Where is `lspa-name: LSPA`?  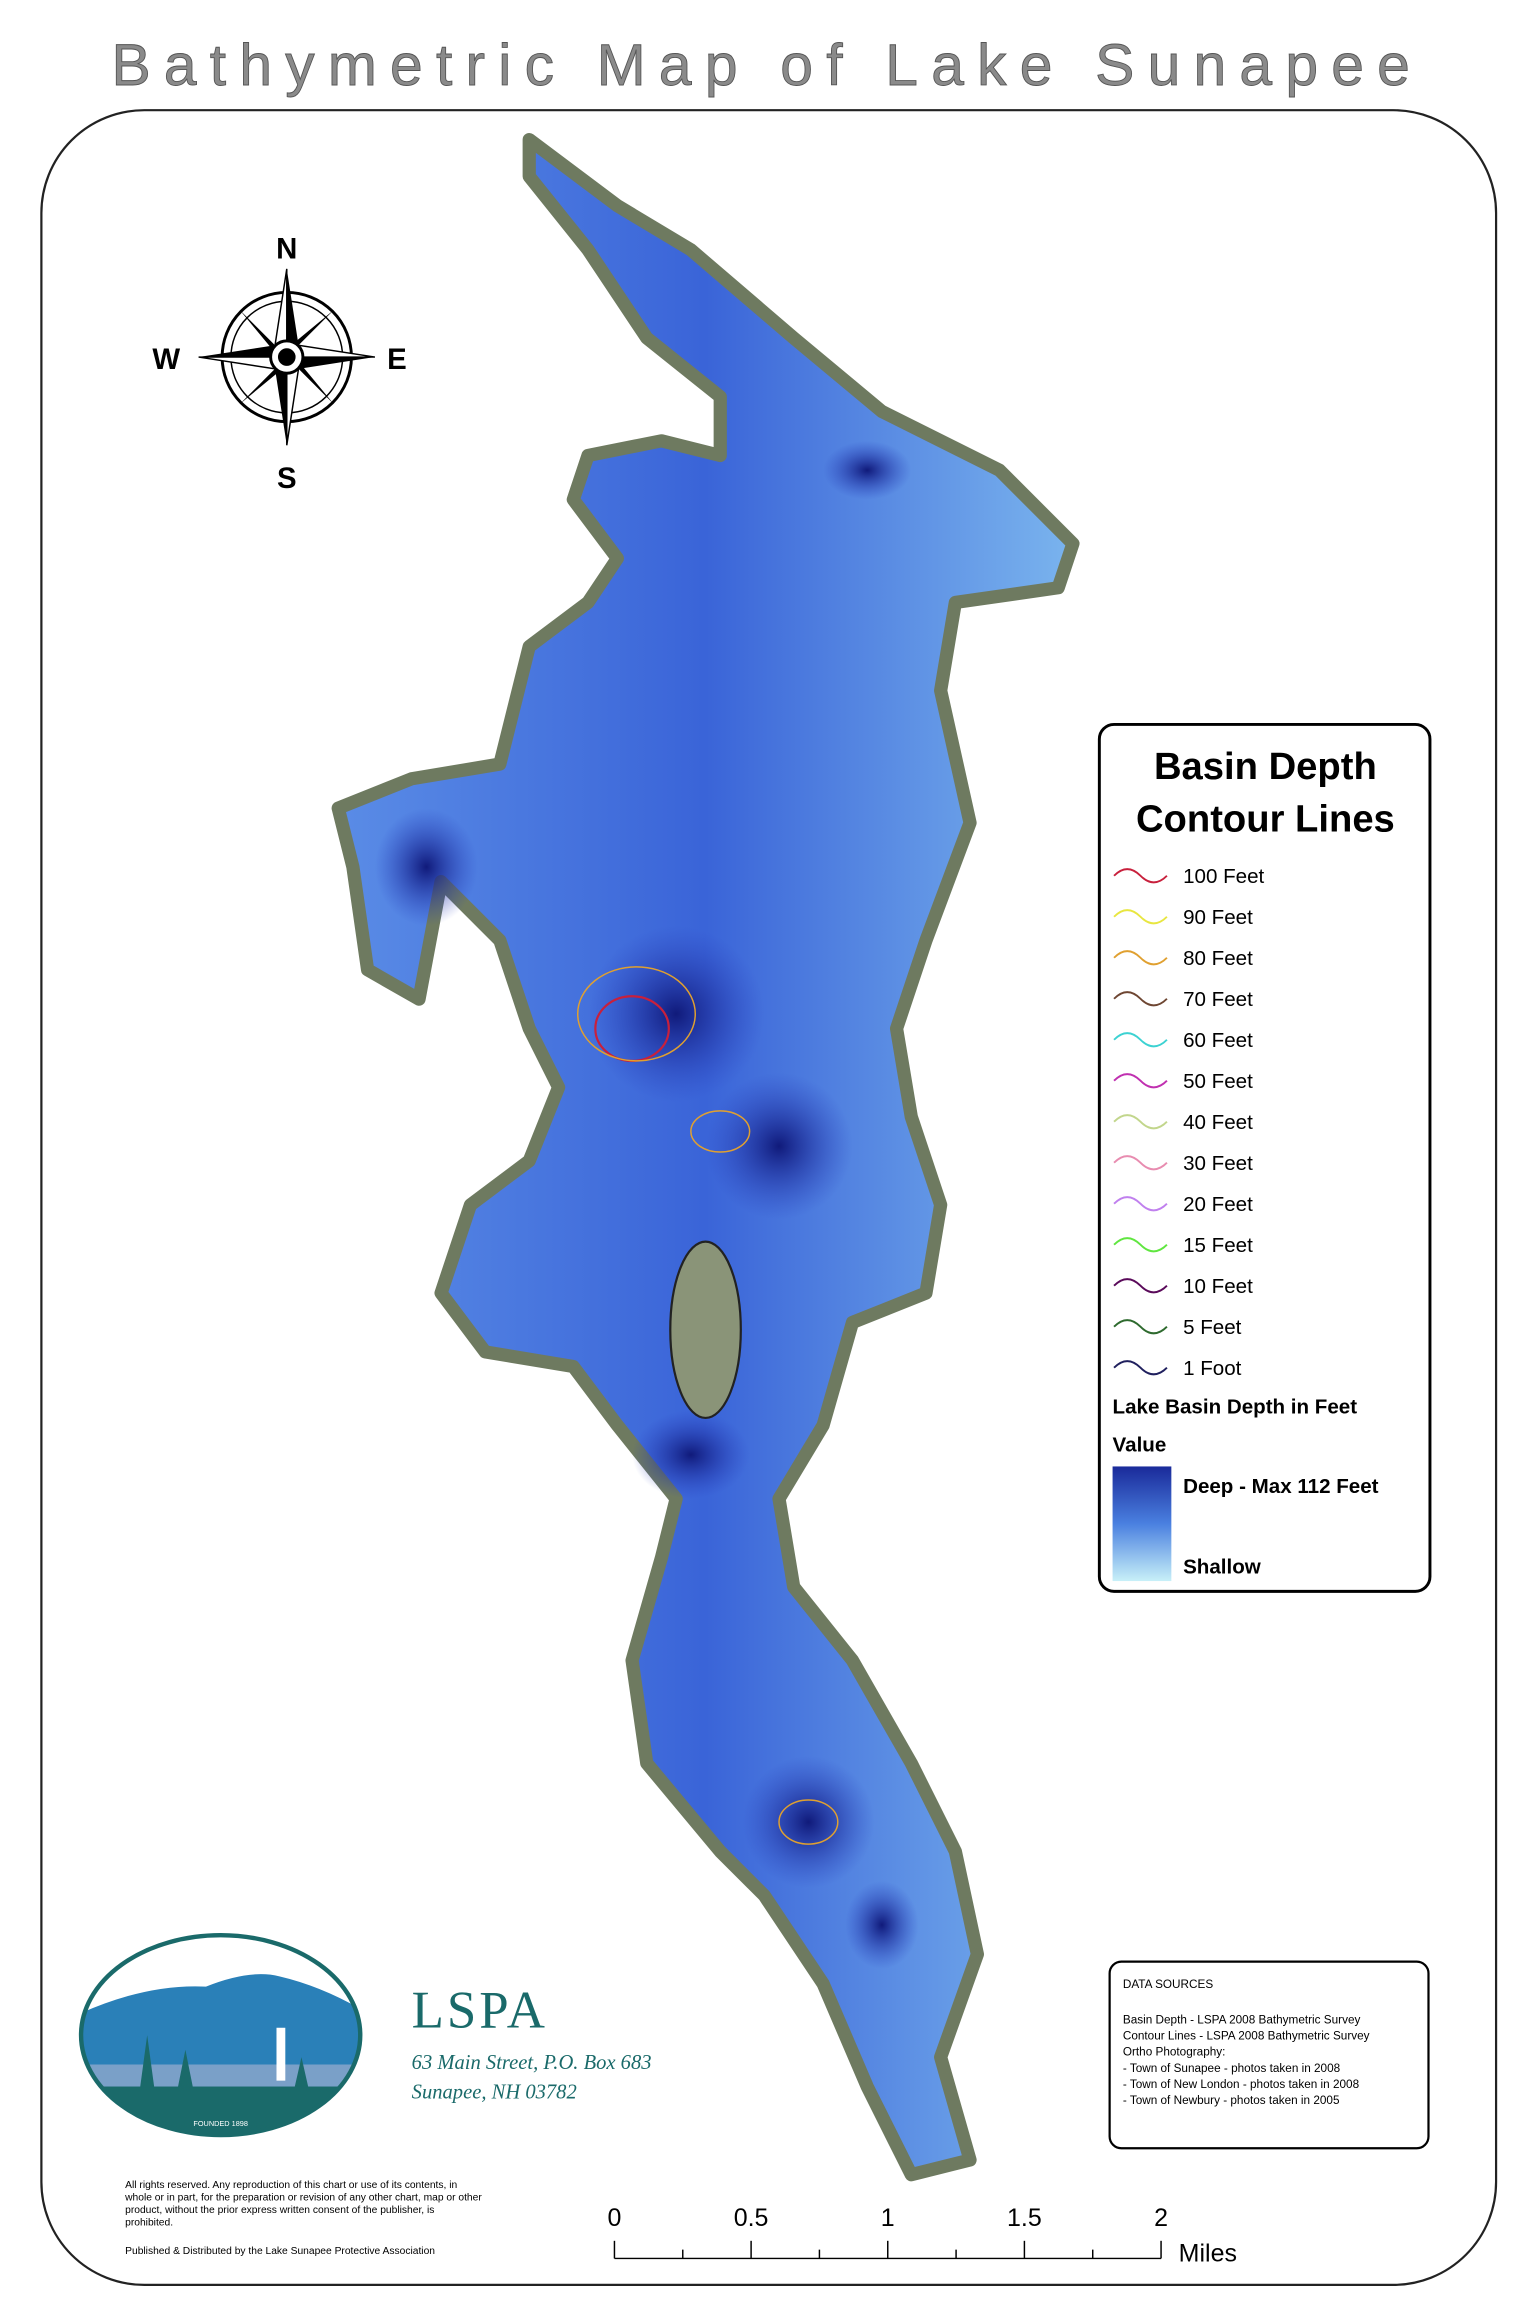
lspa-name: LSPA is located at coordinates (480, 2011).